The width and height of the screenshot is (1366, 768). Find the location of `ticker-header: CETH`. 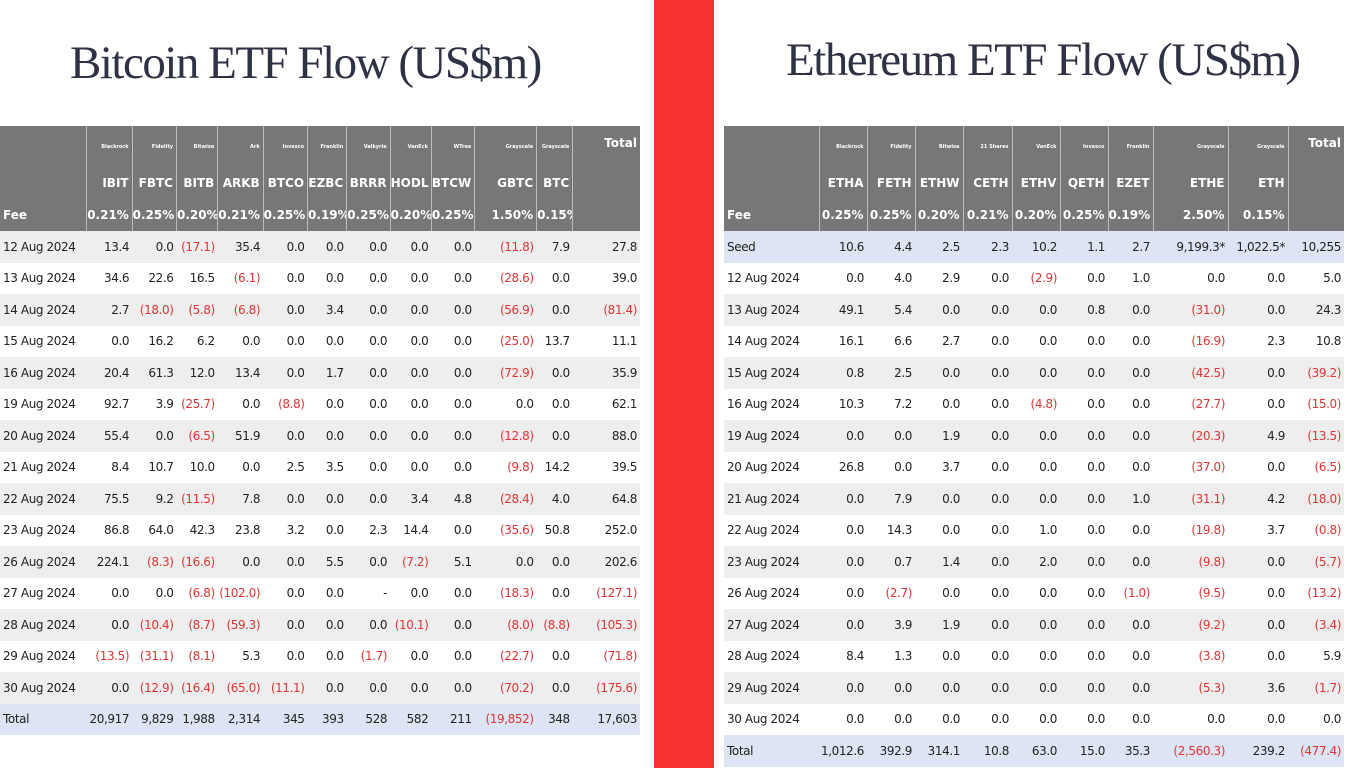

ticker-header: CETH is located at coordinates (988, 183).